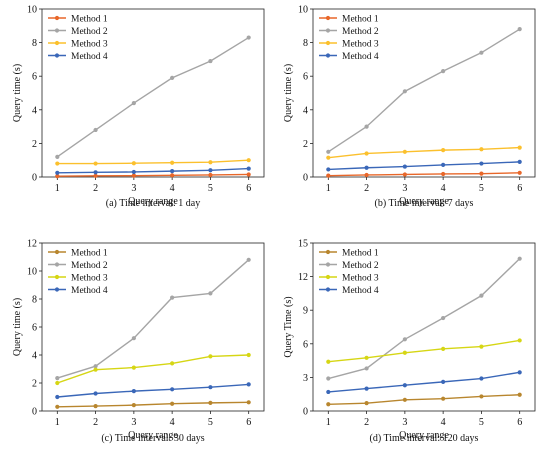 Image resolution: width=550 pixels, height=465 pixels. I want to click on y-axis-label-b: Query time (s), so click(288, 93).